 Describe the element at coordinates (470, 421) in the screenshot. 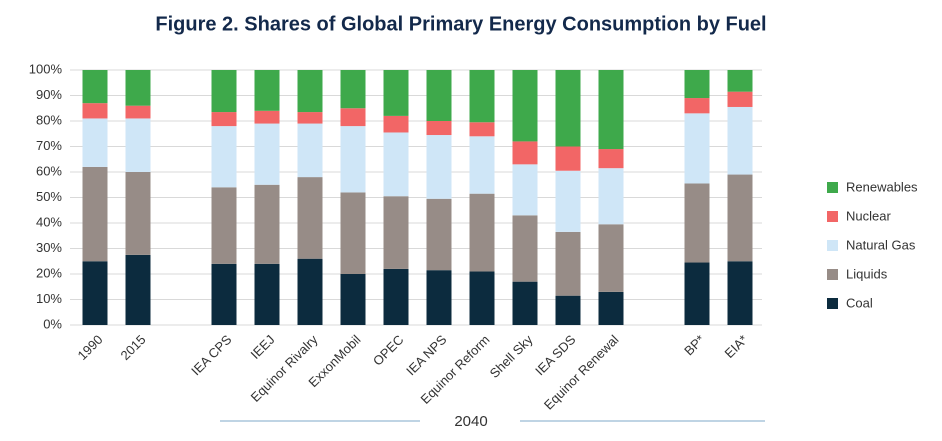

I see `annotation: 2040` at that location.